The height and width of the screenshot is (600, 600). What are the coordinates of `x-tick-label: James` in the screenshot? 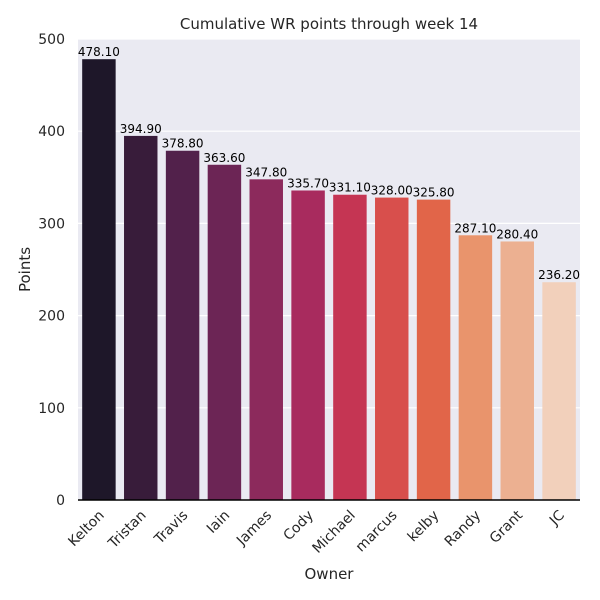 It's located at (254, 529).